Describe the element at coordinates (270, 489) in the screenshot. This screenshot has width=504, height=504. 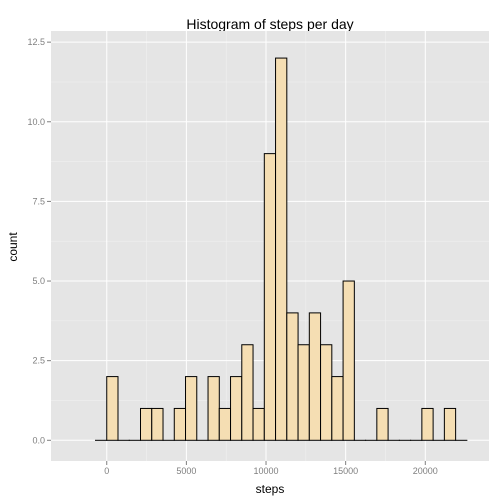
I see `x-axis-title: steps` at that location.